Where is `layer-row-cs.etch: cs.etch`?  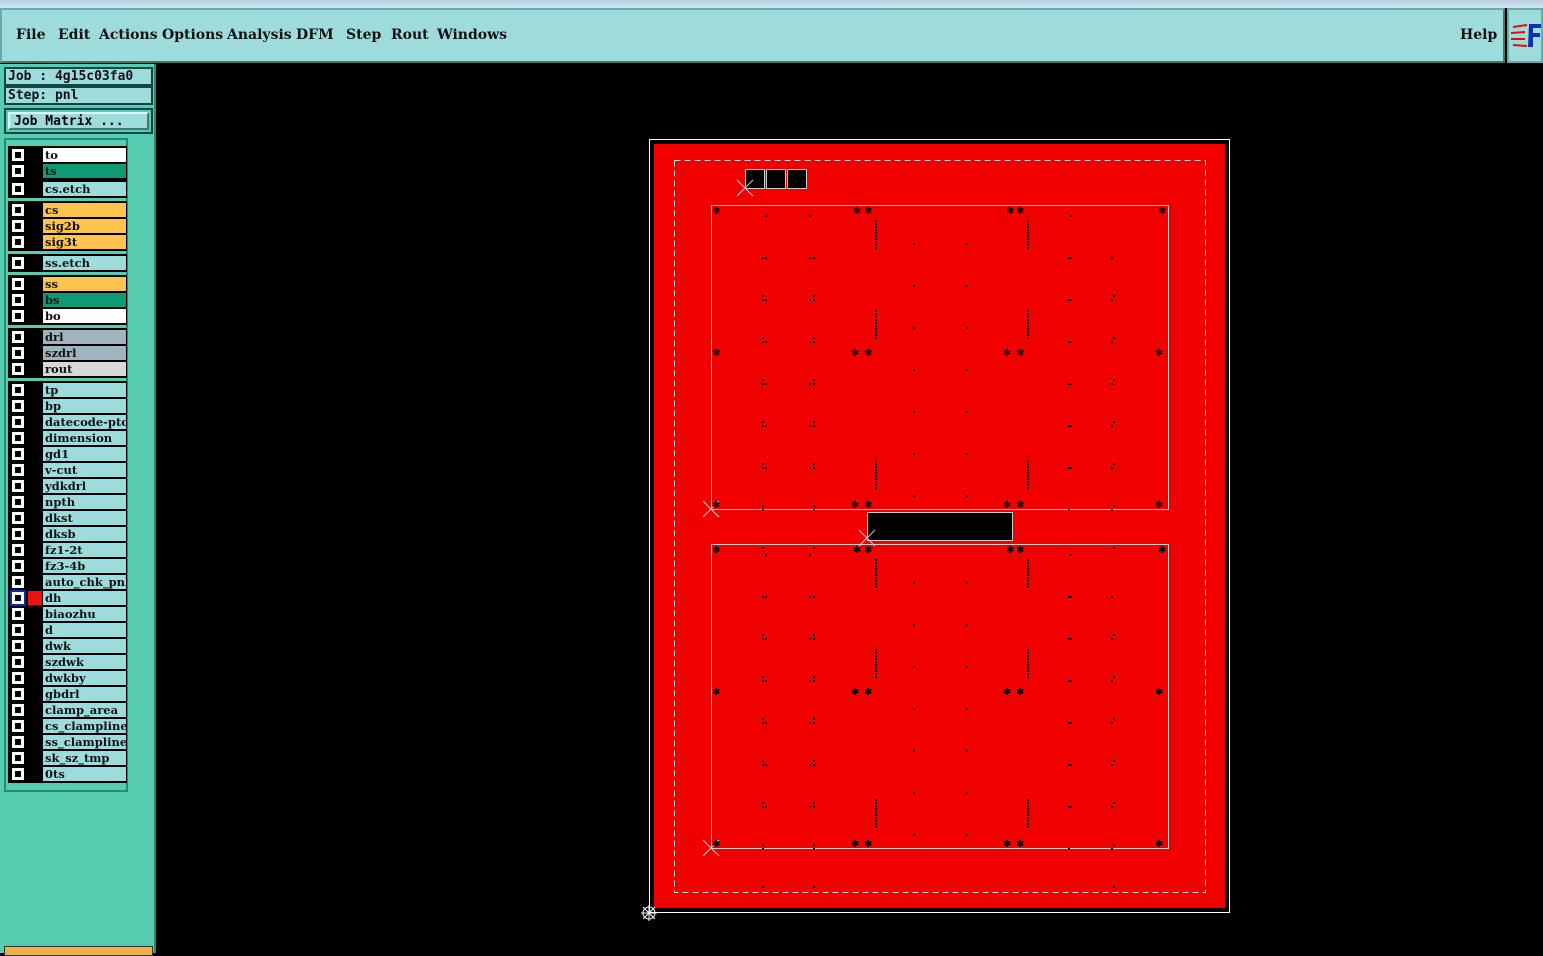
layer-row-cs.etch: cs.etch is located at coordinates (68, 189).